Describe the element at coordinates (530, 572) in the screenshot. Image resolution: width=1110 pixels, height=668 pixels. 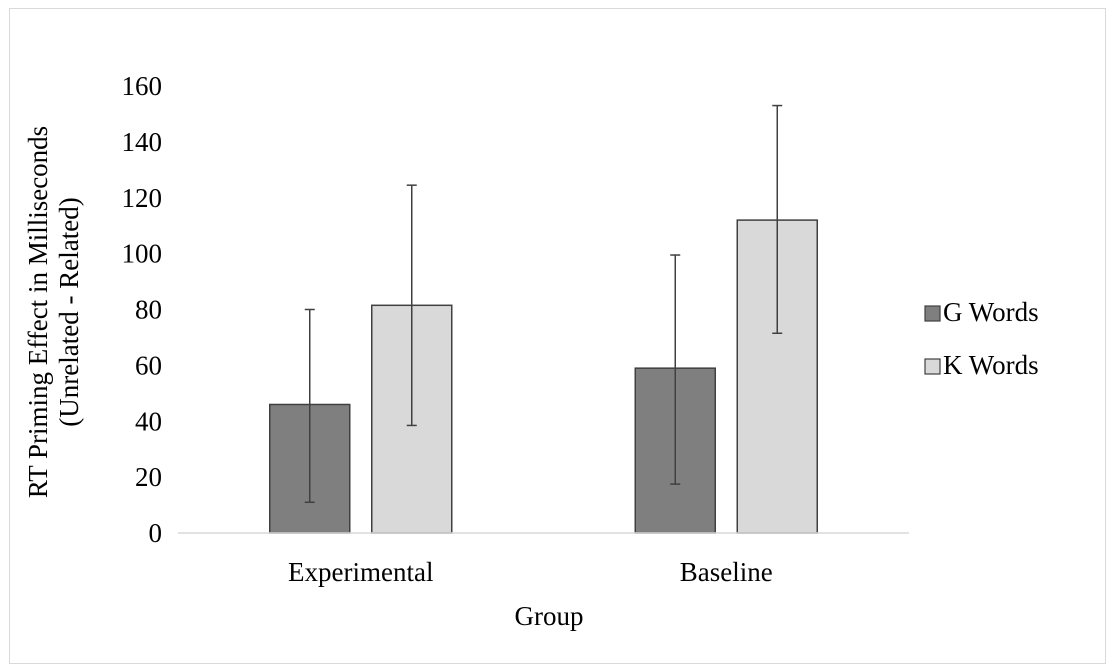
I see `x-tick-labels: Experimental Baseline` at that location.